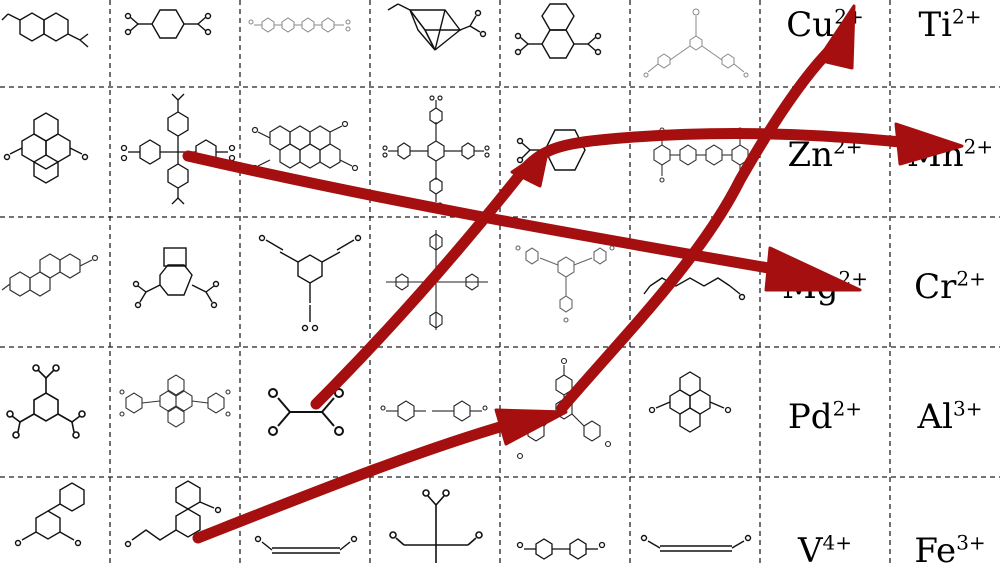 This screenshot has width=1000, height=571. Describe the element at coordinates (46, 148) in the screenshot. I see `anthracene-dicarboxylate-icon` at that location.